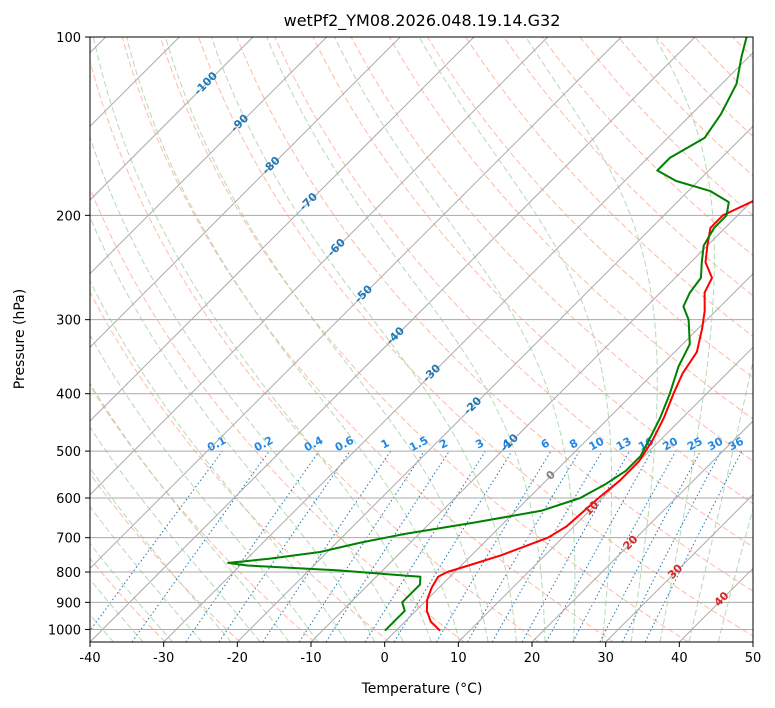  What do you see at coordinates (545, 443) in the screenshot?
I see `mixing-ratio-label: 6` at bounding box center [545, 443].